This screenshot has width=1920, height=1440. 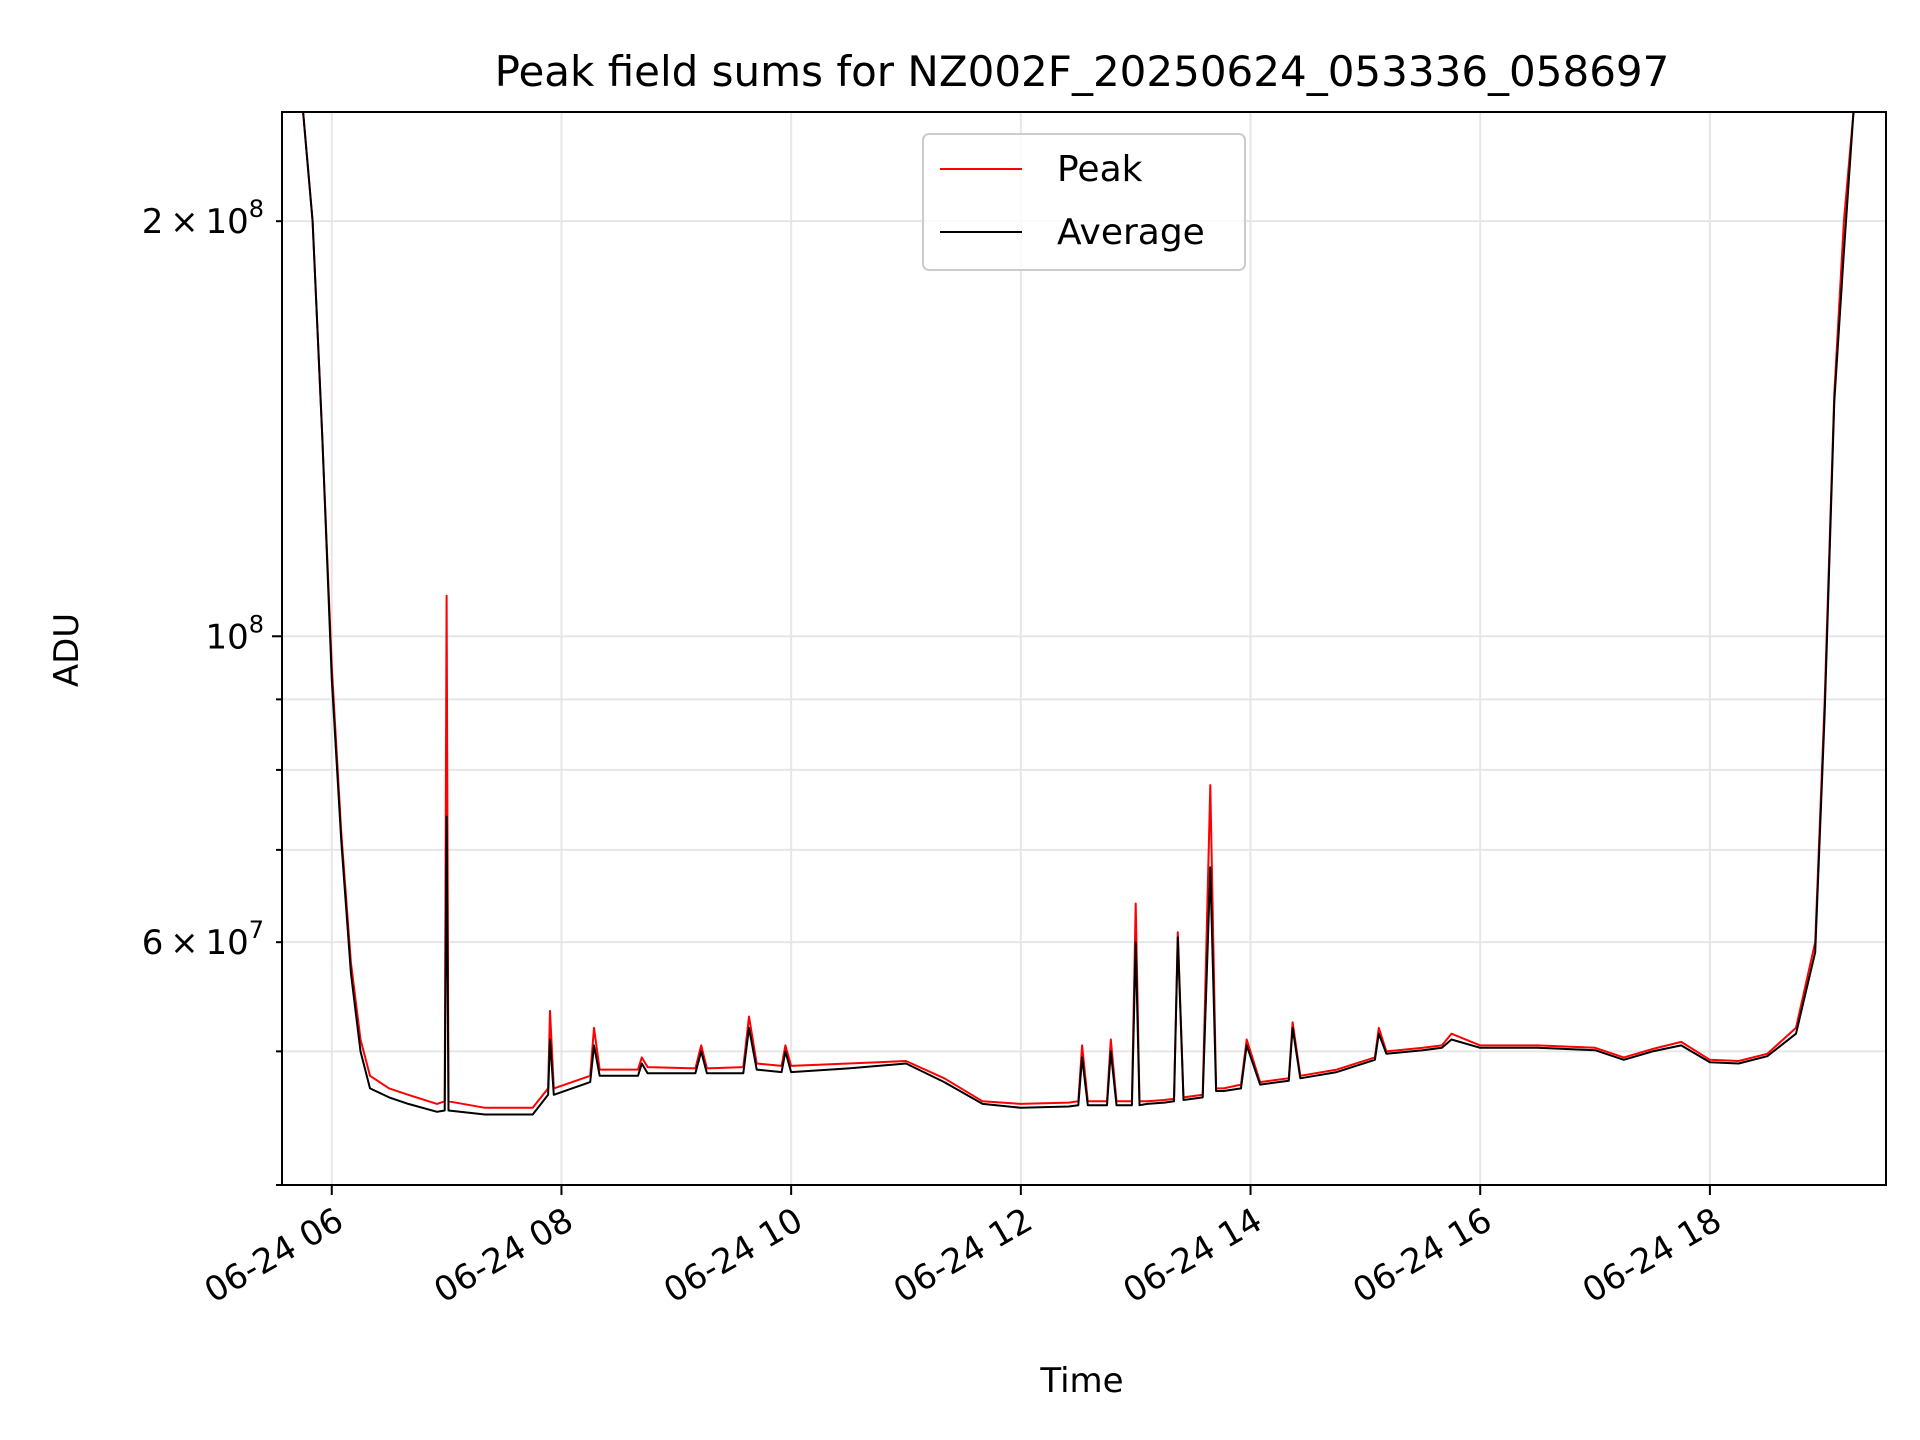 What do you see at coordinates (203, 218) in the screenshot?
I see `y-tick-label: 2 × 10⁸` at bounding box center [203, 218].